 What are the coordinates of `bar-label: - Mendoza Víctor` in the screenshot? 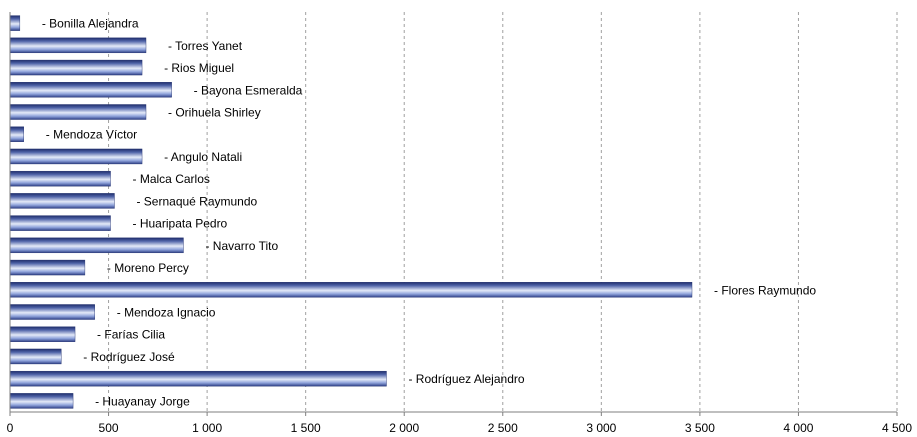 It's located at (91, 135).